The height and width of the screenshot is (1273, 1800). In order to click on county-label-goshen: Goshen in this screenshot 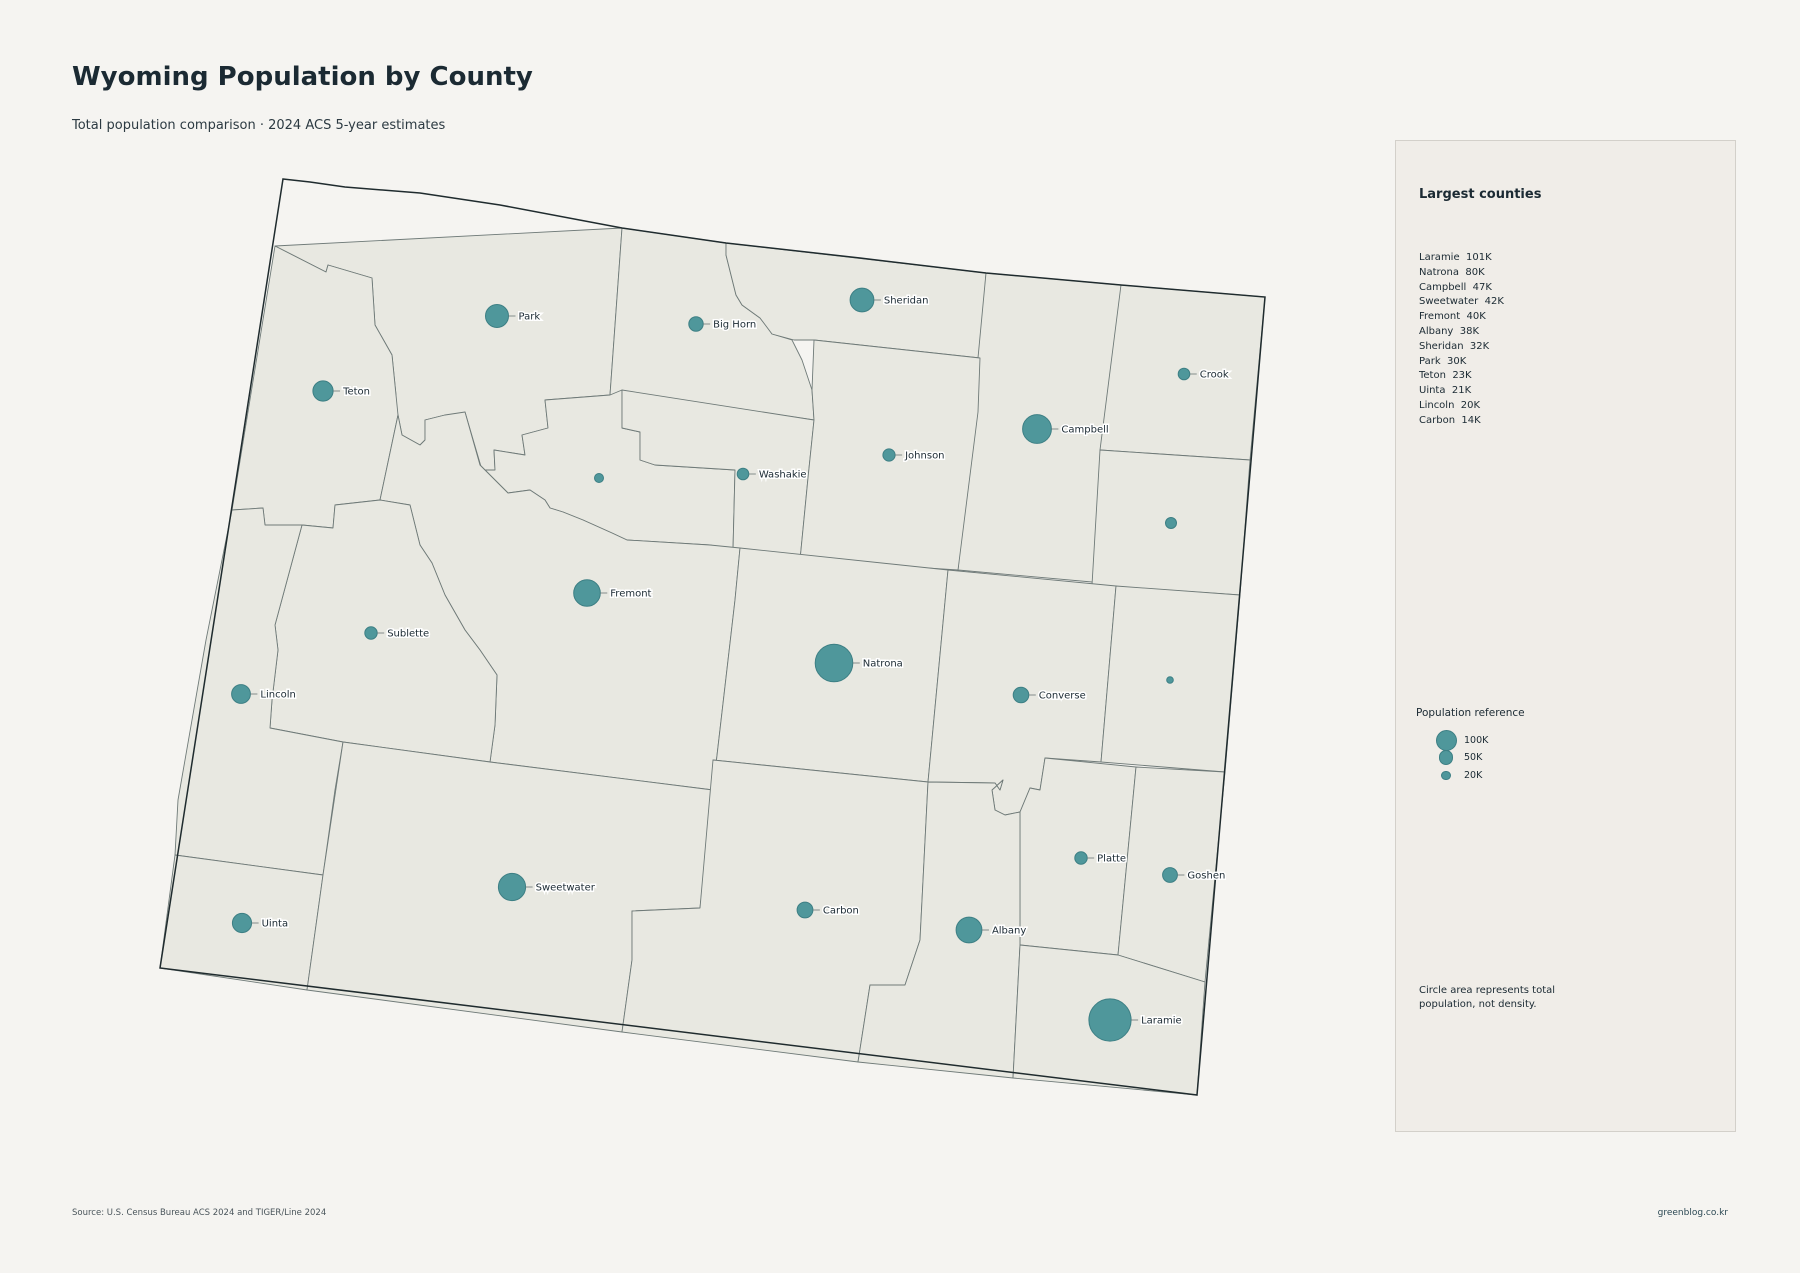, I will do `click(1206, 876)`.